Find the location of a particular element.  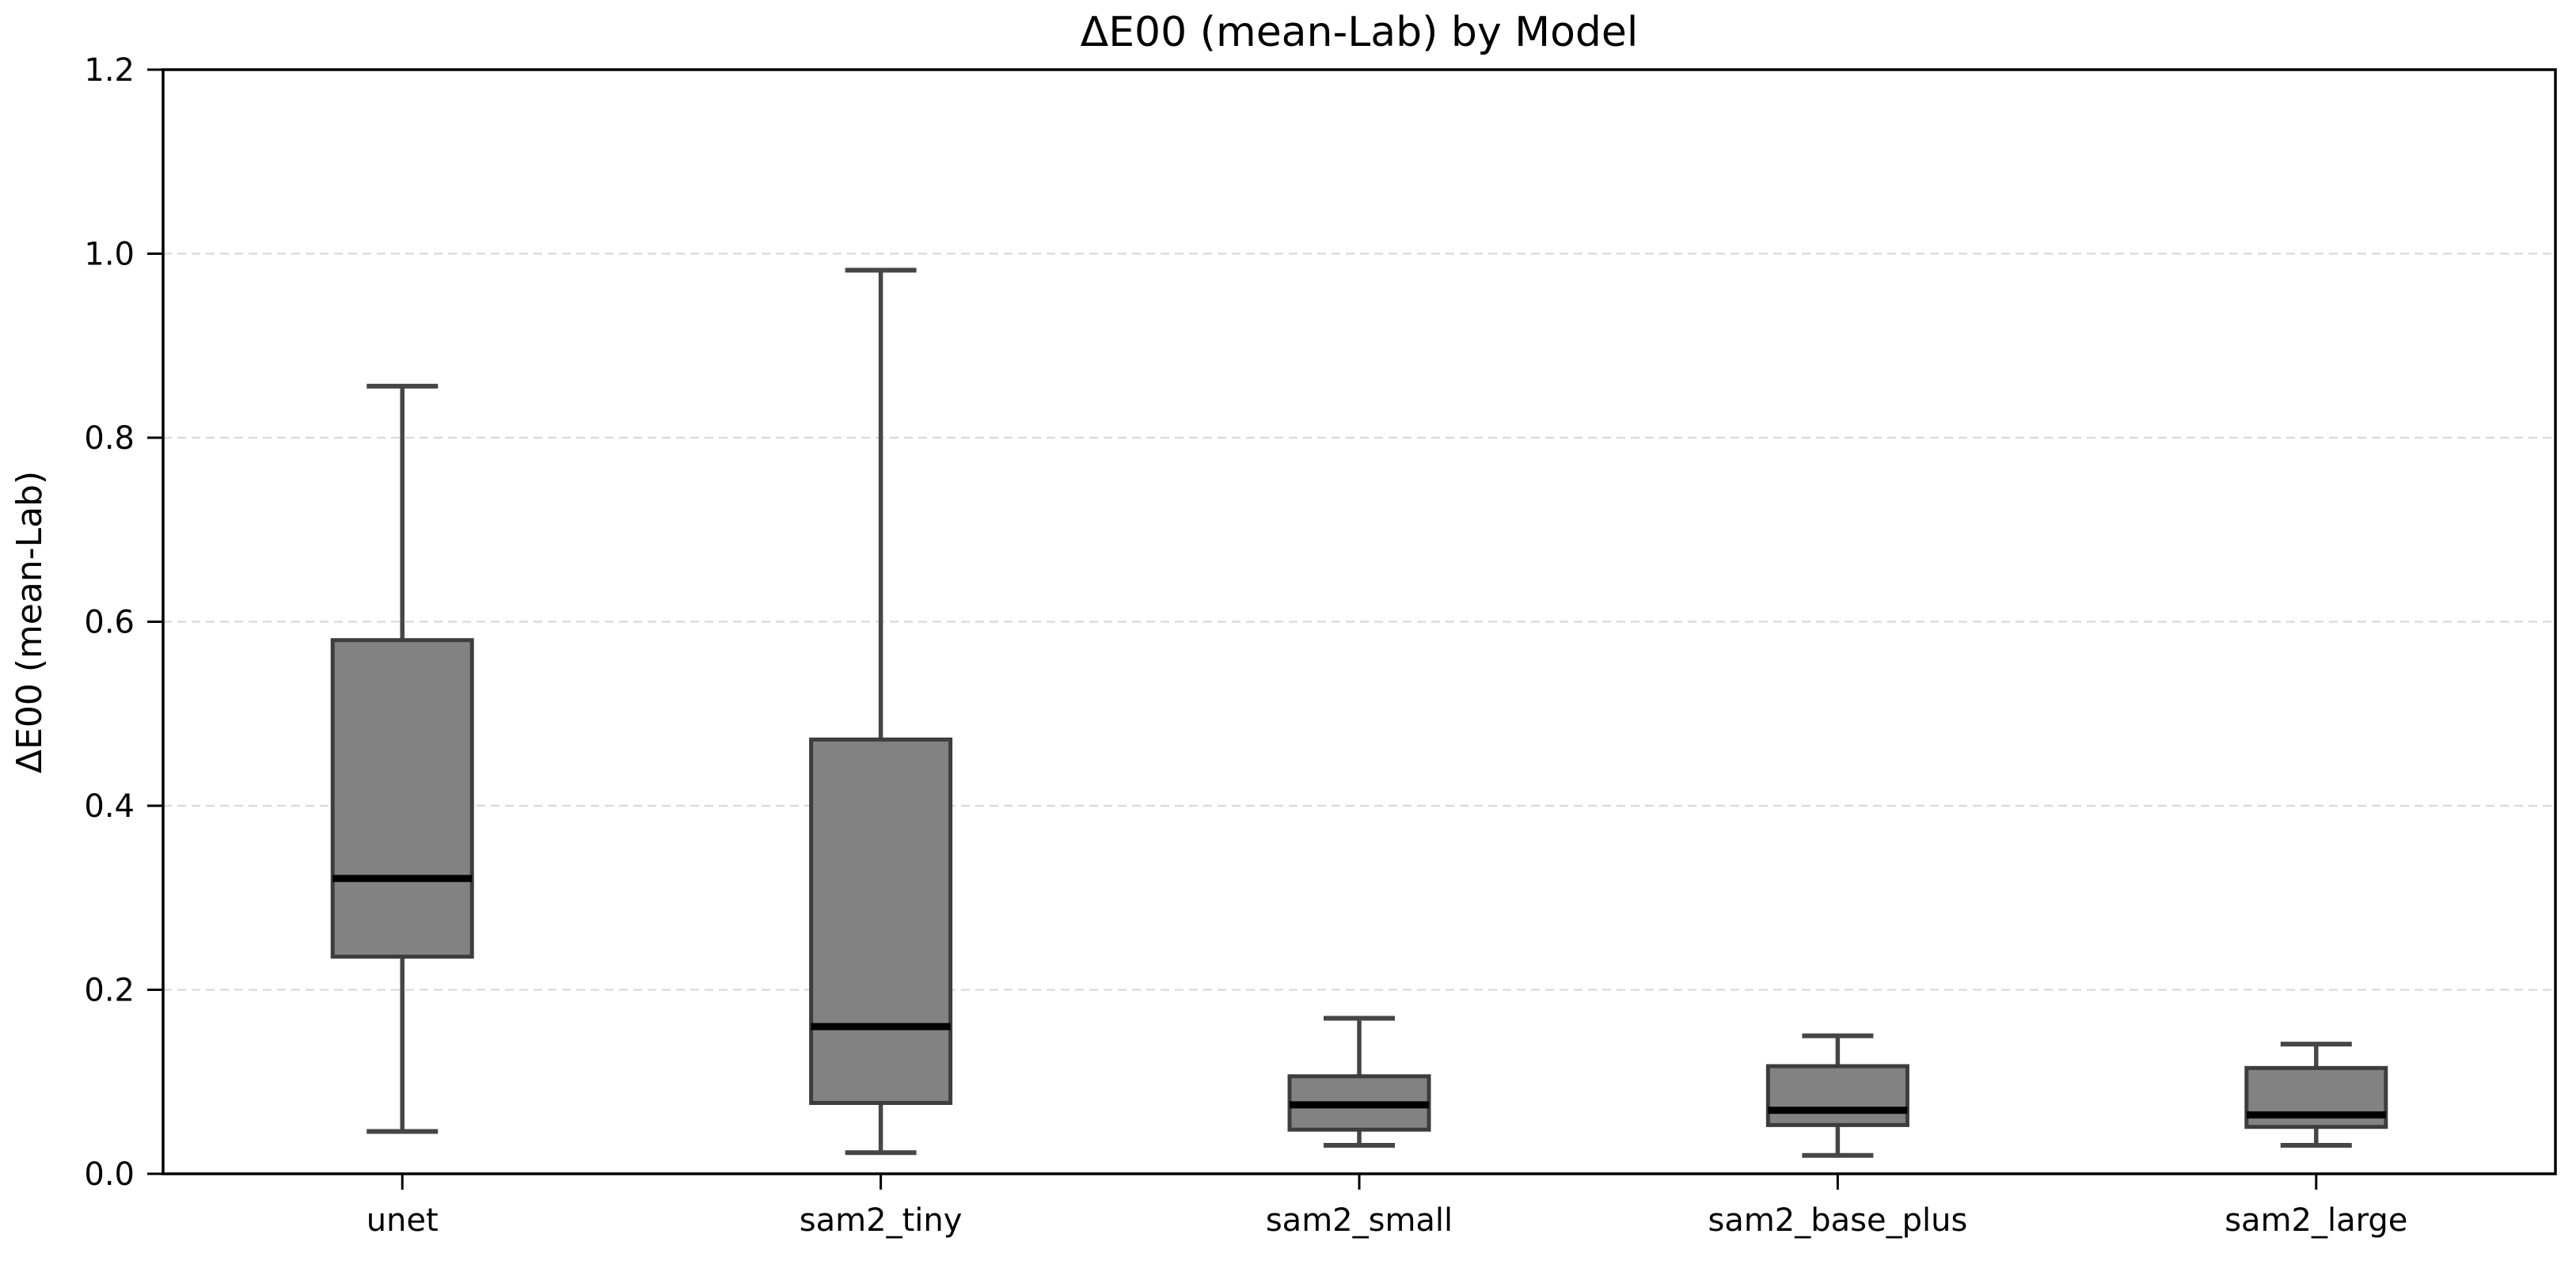

box-unet is located at coordinates (402, 758).